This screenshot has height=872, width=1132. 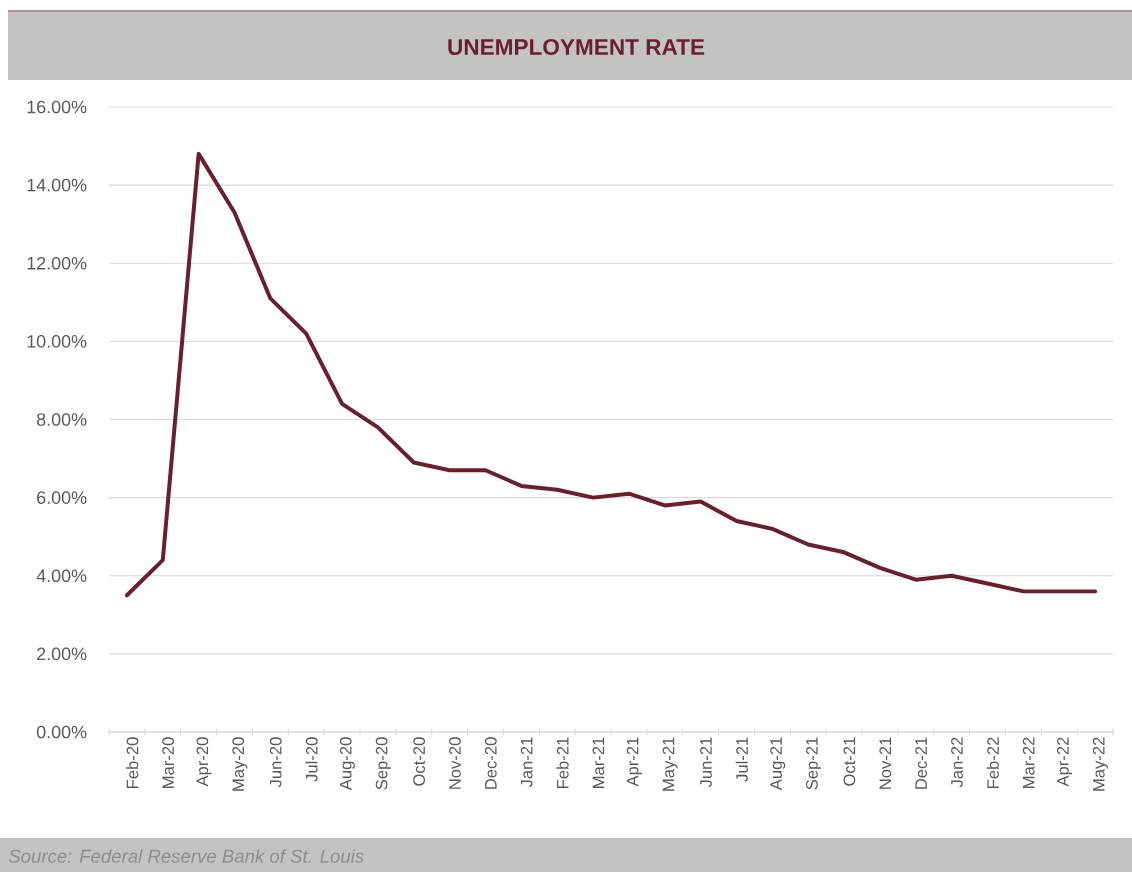 I want to click on y-tick-label: 2.00%, so click(x=62, y=654).